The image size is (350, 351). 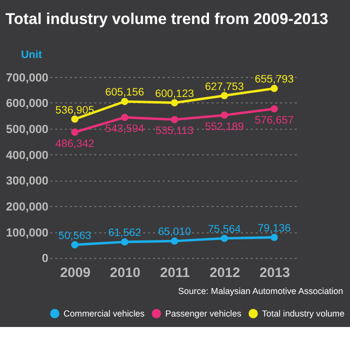 What do you see at coordinates (225, 272) in the screenshot?
I see `x-tick-label: 2012` at bounding box center [225, 272].